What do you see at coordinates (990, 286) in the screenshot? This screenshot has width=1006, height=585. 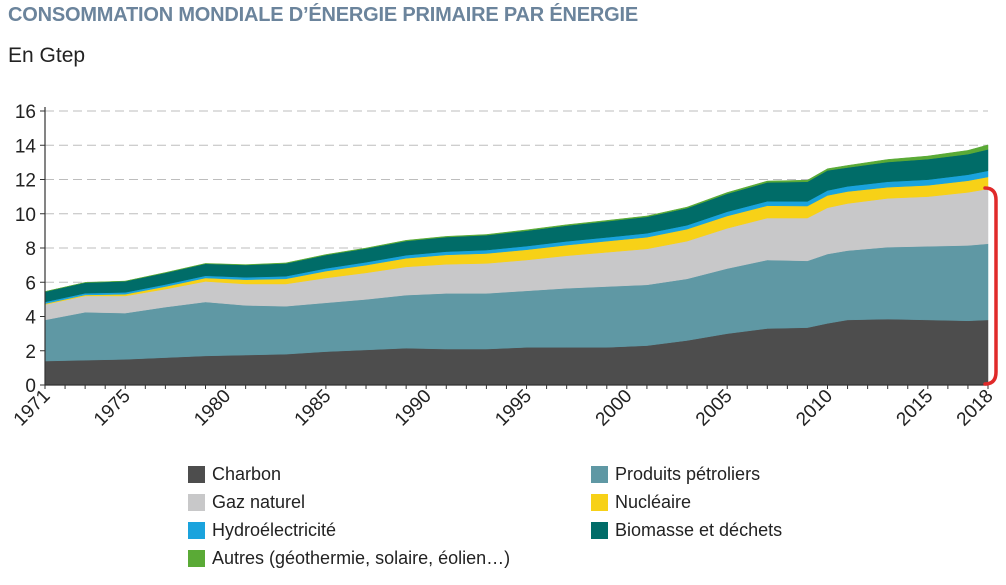 I see `bracket-annotation` at bounding box center [990, 286].